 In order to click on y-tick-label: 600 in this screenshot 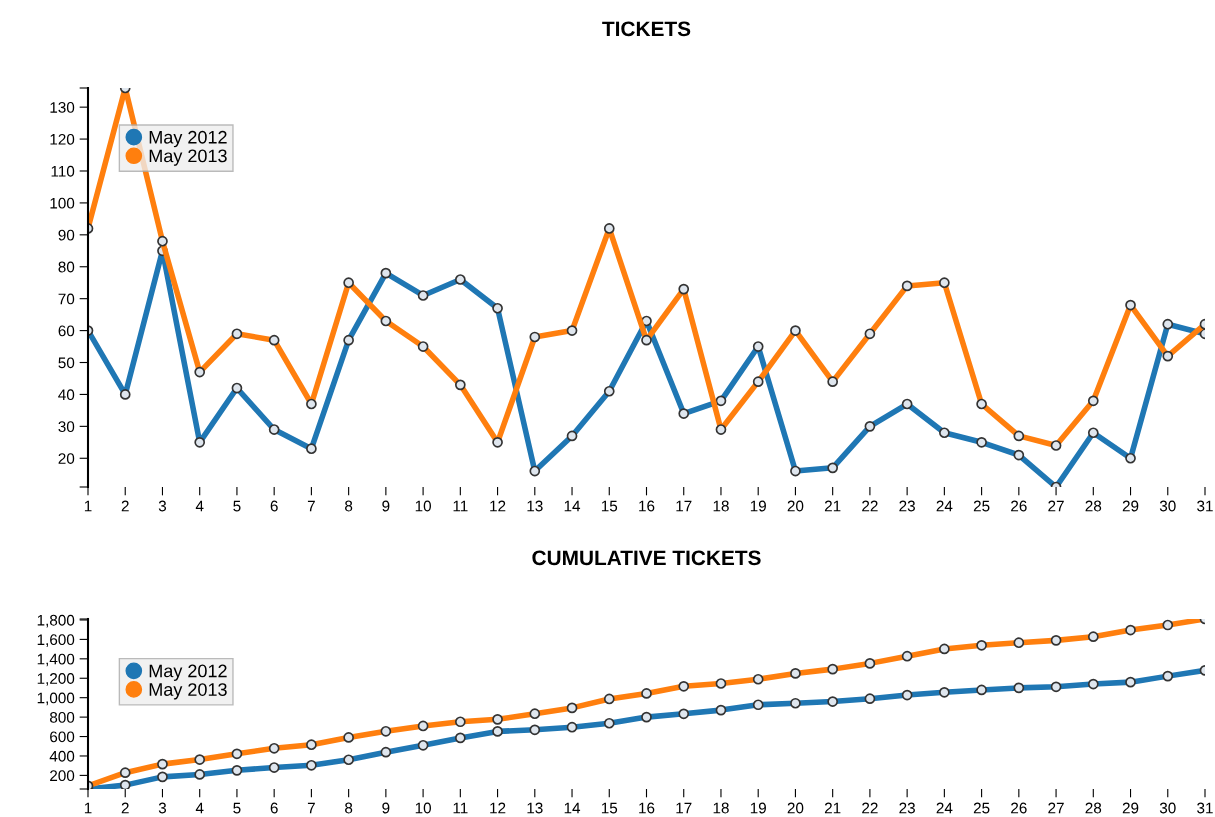, I will do `click(62, 737)`.